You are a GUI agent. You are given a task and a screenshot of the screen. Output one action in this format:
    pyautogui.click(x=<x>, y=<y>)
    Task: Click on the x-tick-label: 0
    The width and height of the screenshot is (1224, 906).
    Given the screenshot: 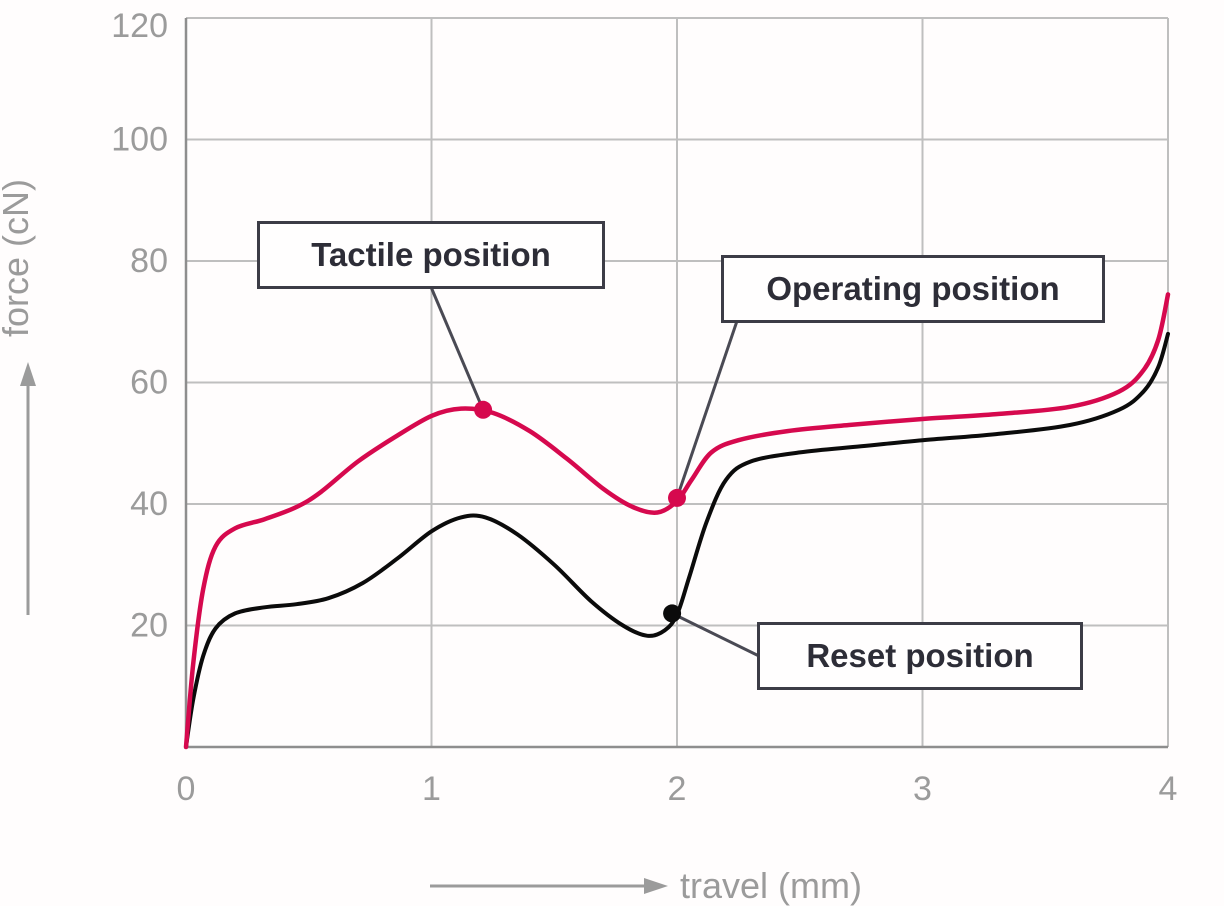 What is the action you would take?
    pyautogui.click(x=186, y=789)
    